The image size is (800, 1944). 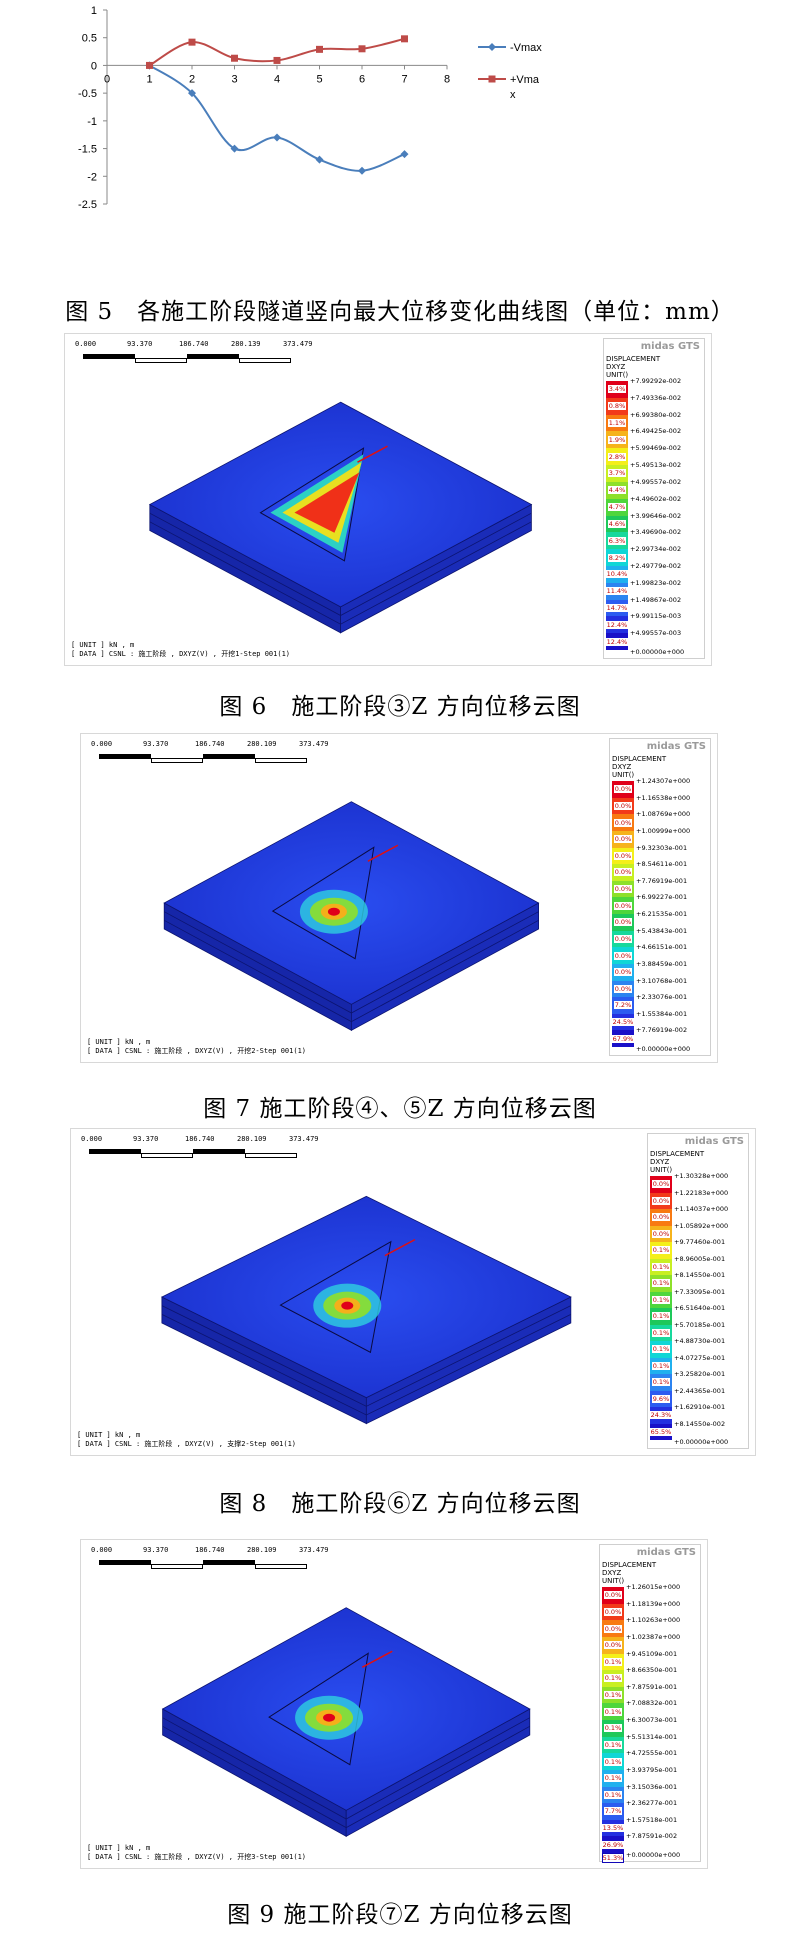 I want to click on legend-row: 0.1% +8.96005e-001, so click(x=699, y=1265).